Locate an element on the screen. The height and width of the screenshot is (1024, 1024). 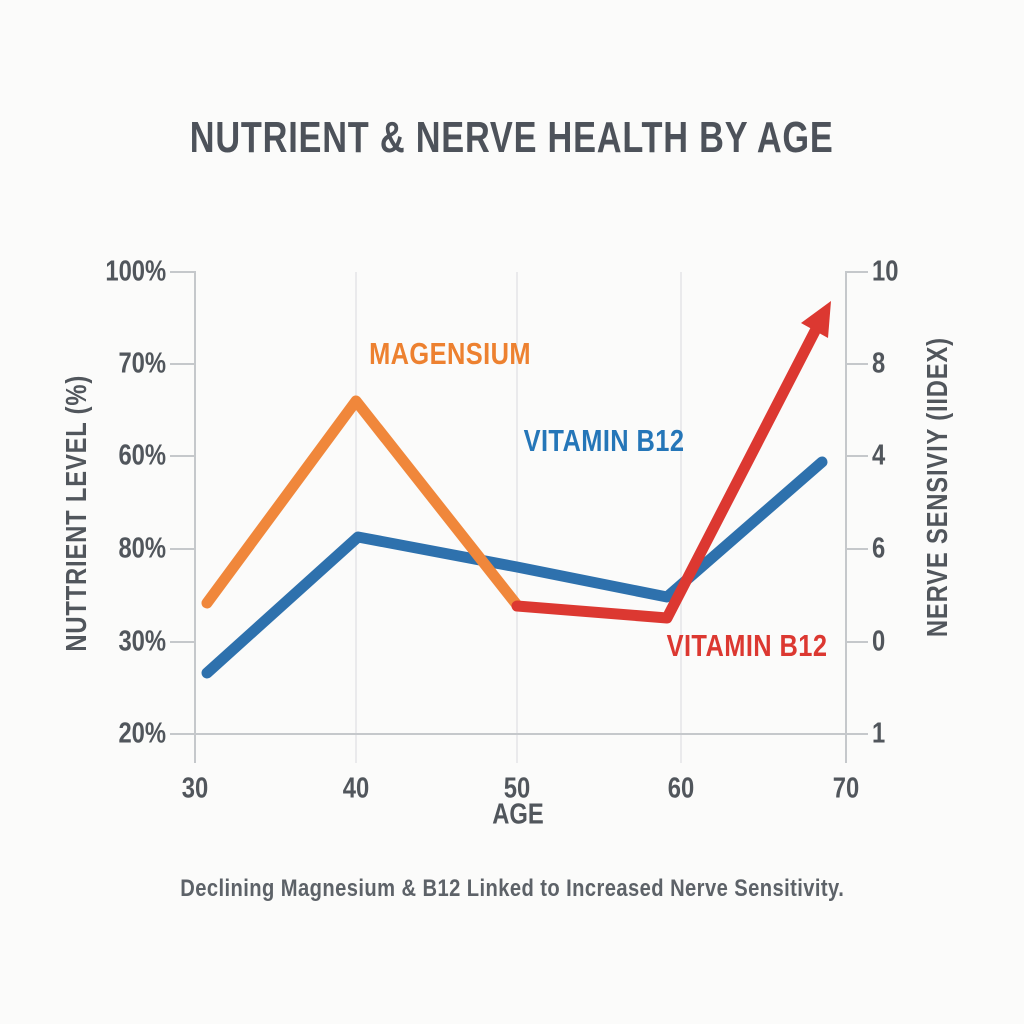
x-tick-label: 50 is located at coordinates (517, 788).